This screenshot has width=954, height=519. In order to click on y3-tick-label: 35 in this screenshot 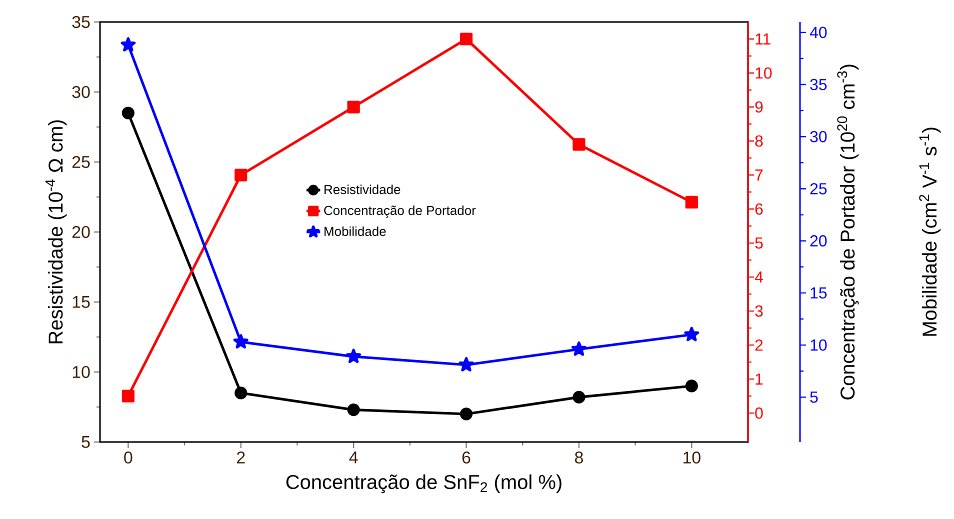, I will do `click(818, 84)`.